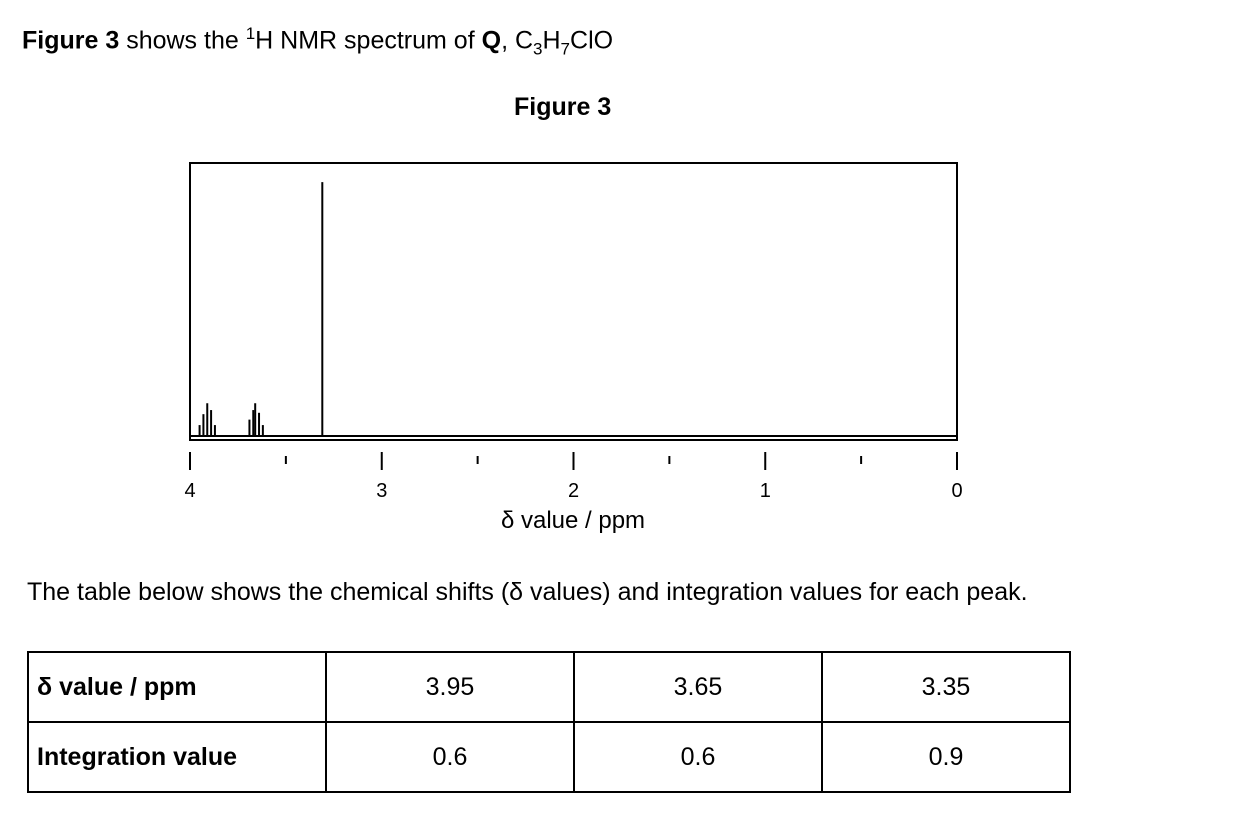  What do you see at coordinates (491, 40) in the screenshot?
I see `bold: Q` at bounding box center [491, 40].